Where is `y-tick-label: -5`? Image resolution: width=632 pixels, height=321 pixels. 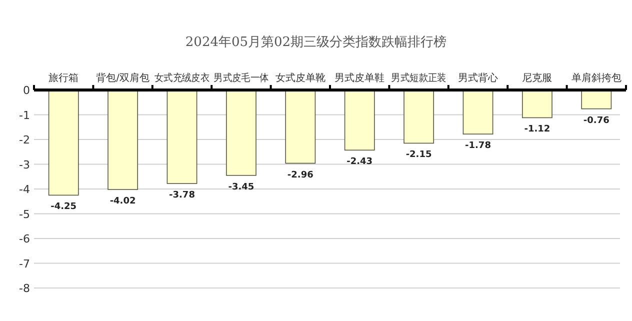 y-tick-label: -5 is located at coordinates (24, 214).